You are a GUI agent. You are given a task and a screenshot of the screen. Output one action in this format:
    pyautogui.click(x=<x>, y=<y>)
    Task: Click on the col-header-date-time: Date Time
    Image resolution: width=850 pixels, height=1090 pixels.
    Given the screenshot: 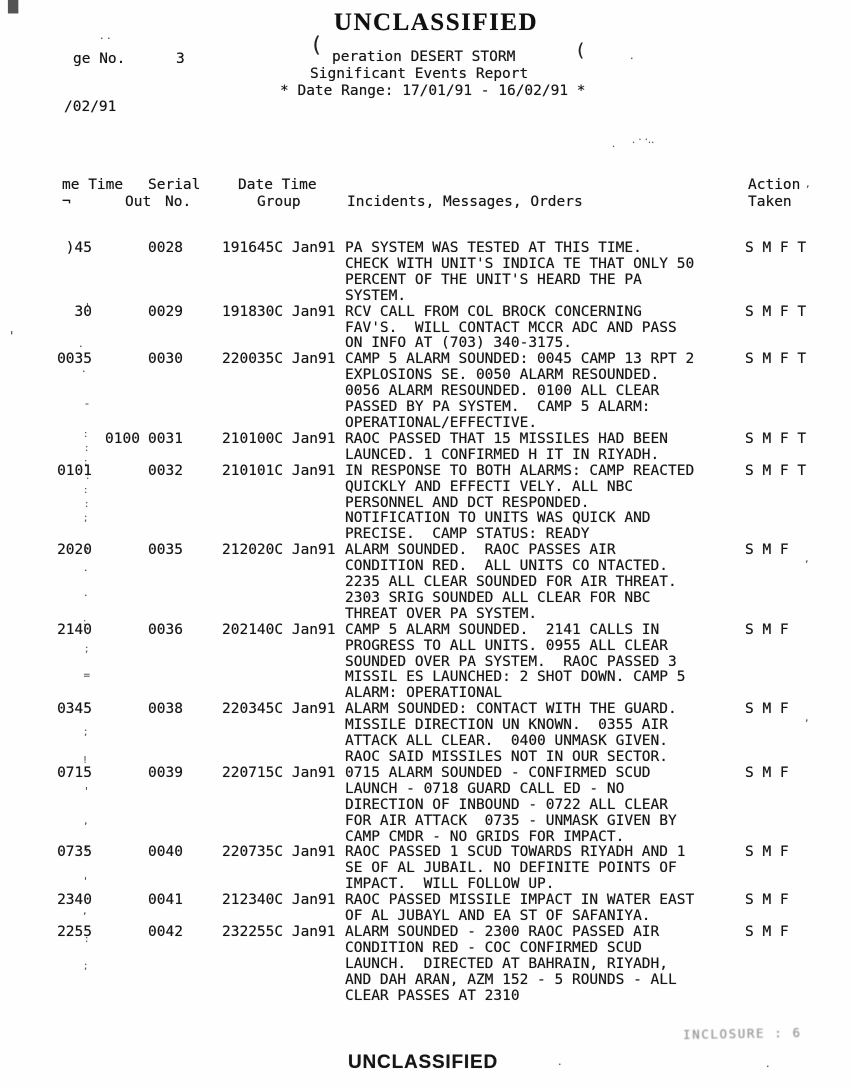 What is the action you would take?
    pyautogui.click(x=277, y=185)
    